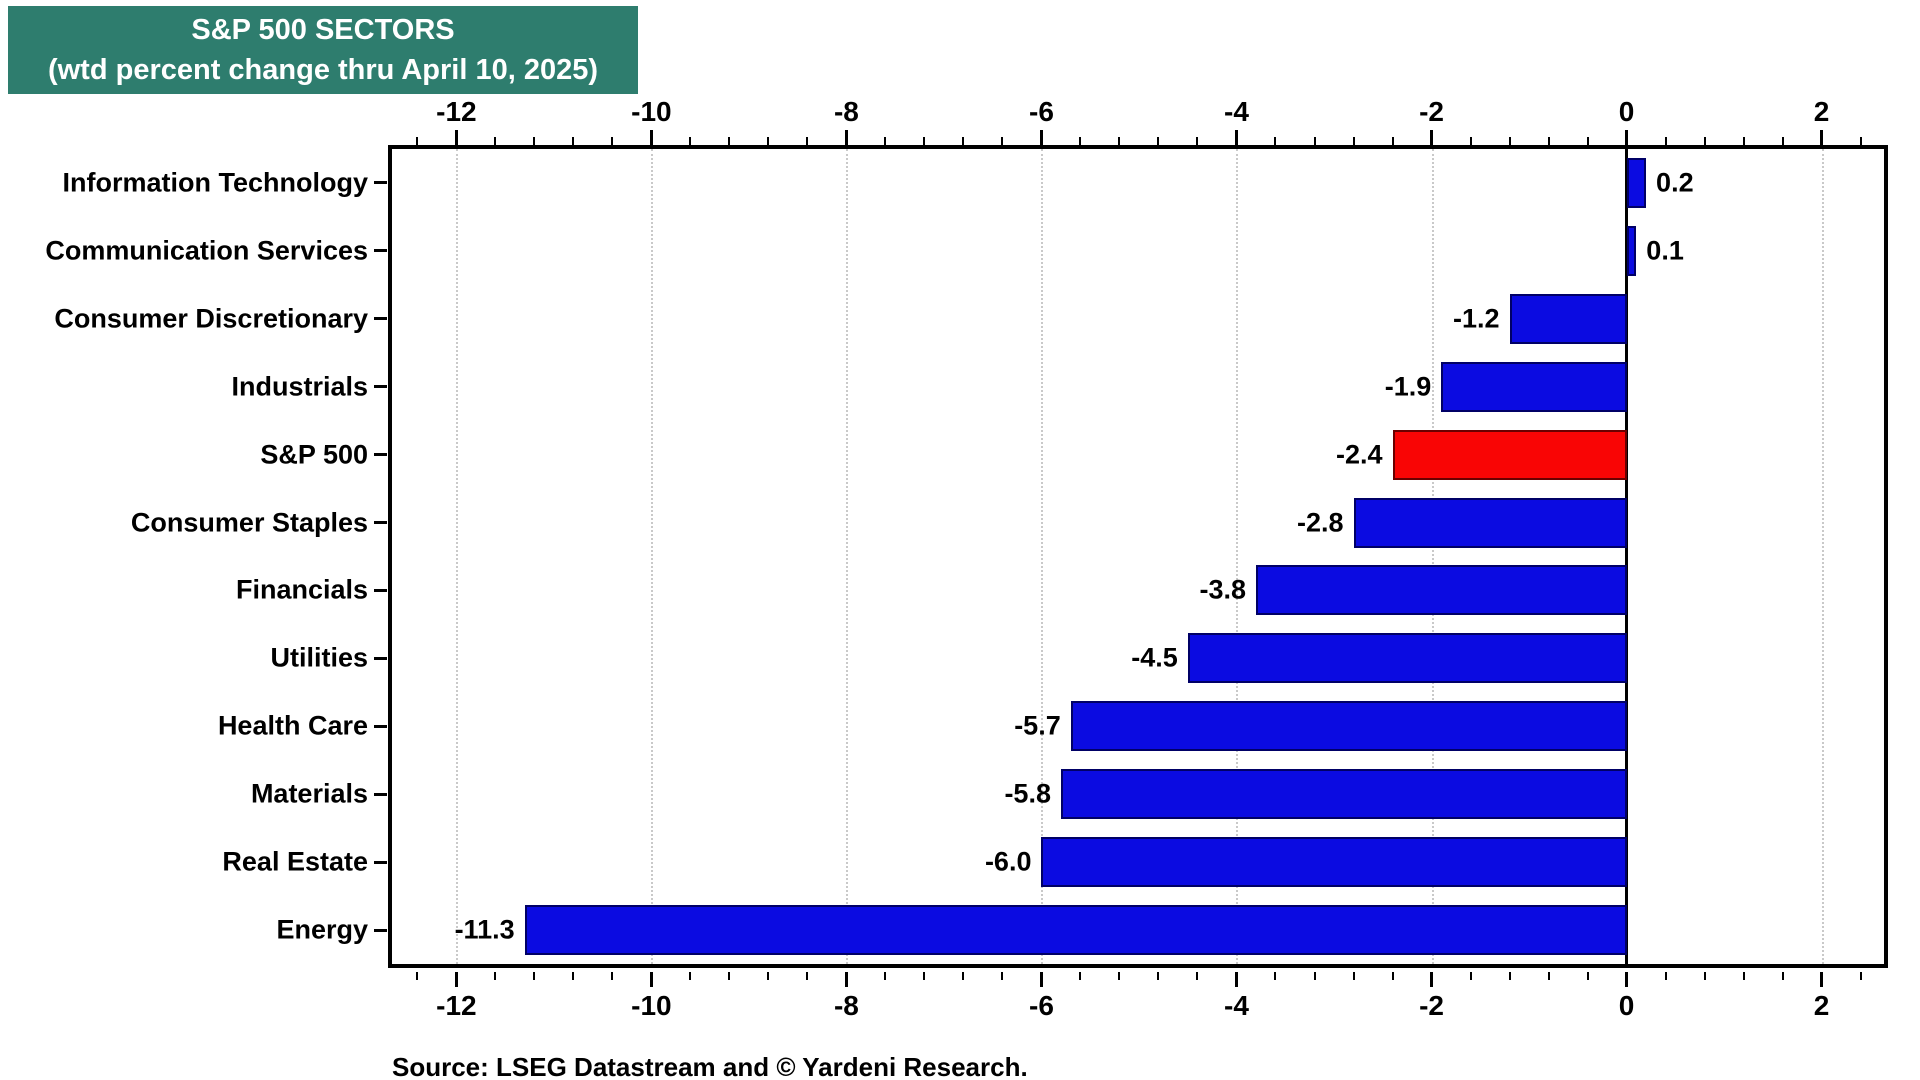 Image resolution: width=1920 pixels, height=1080 pixels. What do you see at coordinates (1627, 556) in the screenshot?
I see `zero-axis-line` at bounding box center [1627, 556].